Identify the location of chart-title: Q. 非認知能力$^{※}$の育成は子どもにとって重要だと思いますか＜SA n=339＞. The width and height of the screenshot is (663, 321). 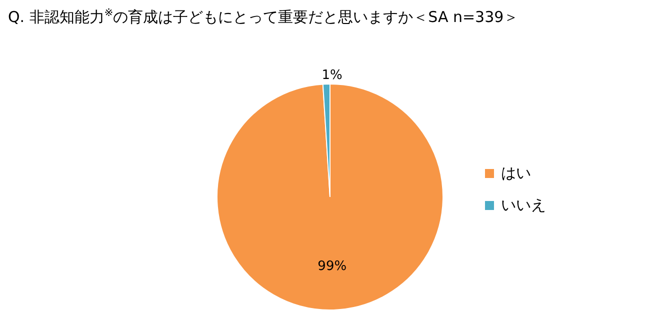
(263, 16).